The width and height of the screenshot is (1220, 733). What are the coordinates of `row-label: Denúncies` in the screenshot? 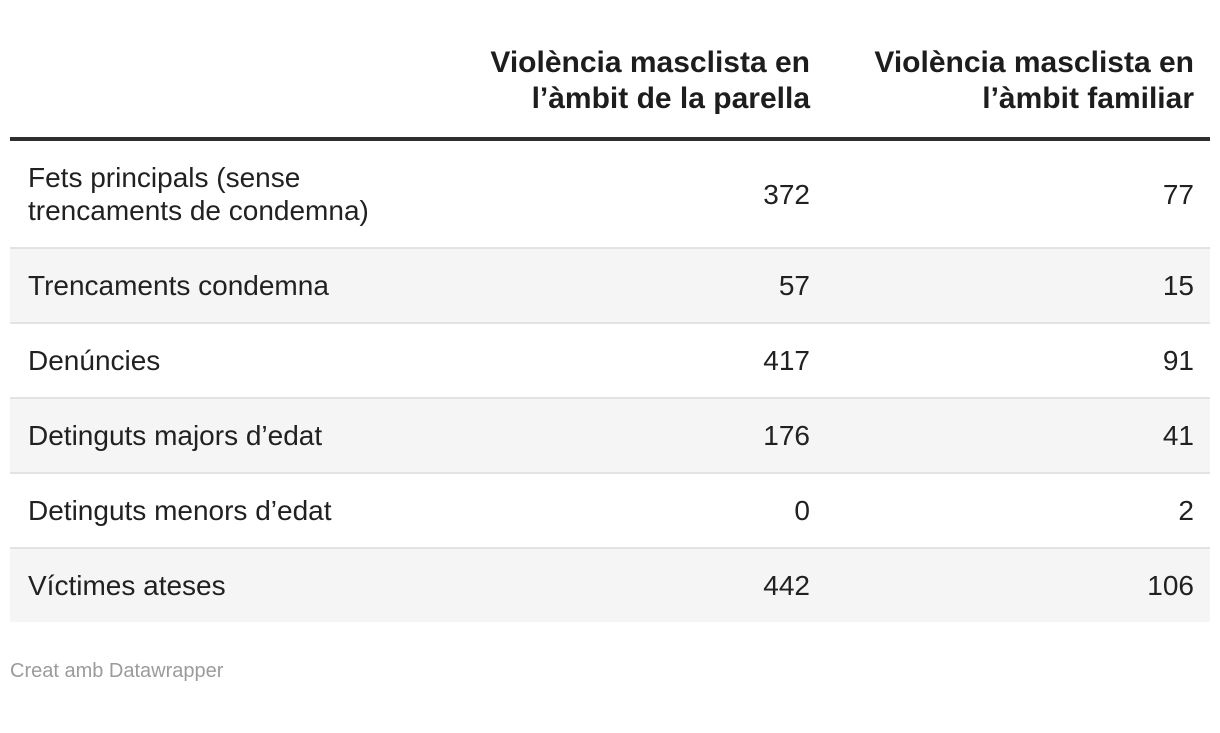 It's located at (230, 360).